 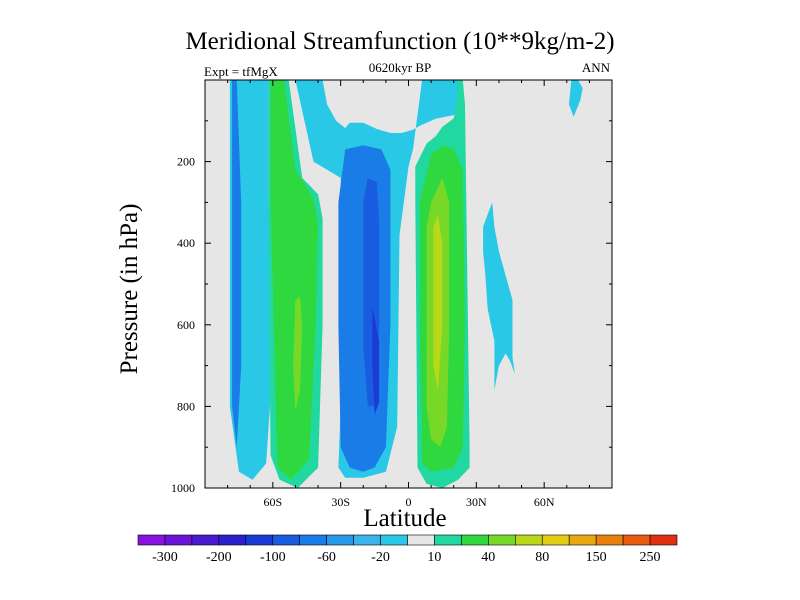 What do you see at coordinates (186, 243) in the screenshot?
I see `y-tick-label-1: 400` at bounding box center [186, 243].